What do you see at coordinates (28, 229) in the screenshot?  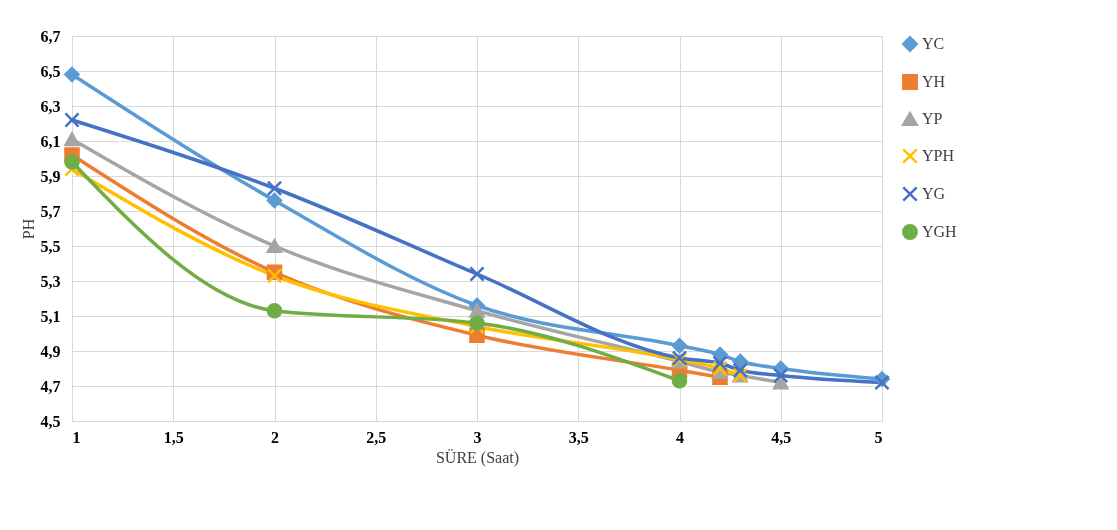 I see `y-axis-title: PH` at bounding box center [28, 229].